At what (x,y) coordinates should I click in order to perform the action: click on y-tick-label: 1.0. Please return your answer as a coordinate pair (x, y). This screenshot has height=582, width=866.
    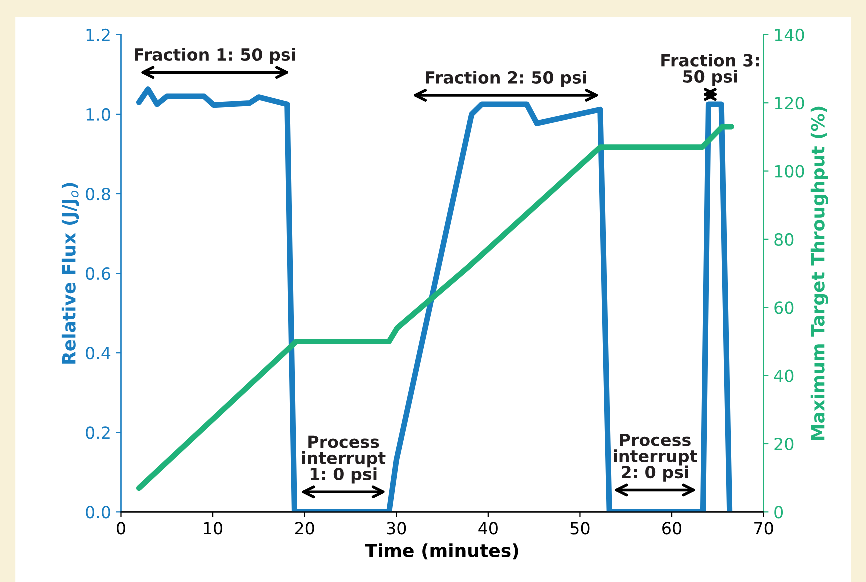
    Looking at the image, I should click on (98, 115).